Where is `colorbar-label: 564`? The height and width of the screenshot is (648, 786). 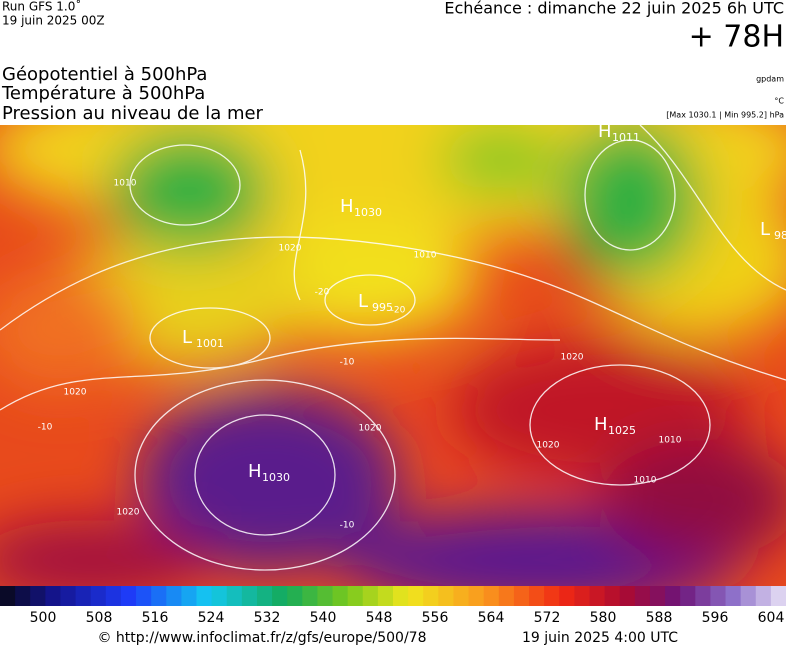 colorbar-label: 564 is located at coordinates (491, 618).